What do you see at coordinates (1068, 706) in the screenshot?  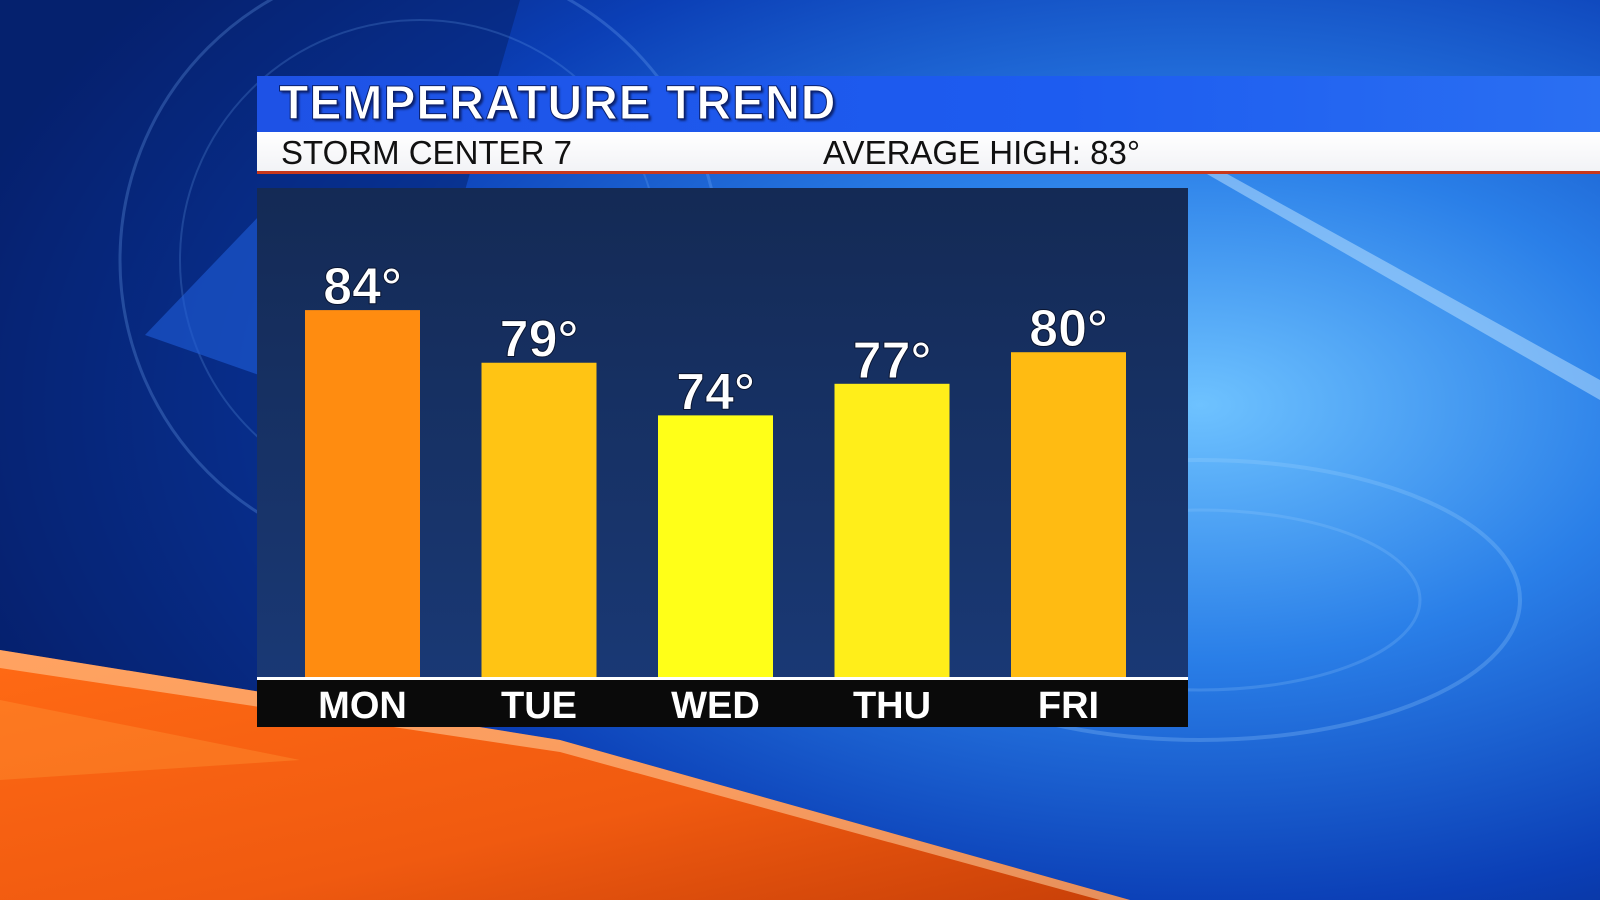 I see `tick-label-fri: FRI` at bounding box center [1068, 706].